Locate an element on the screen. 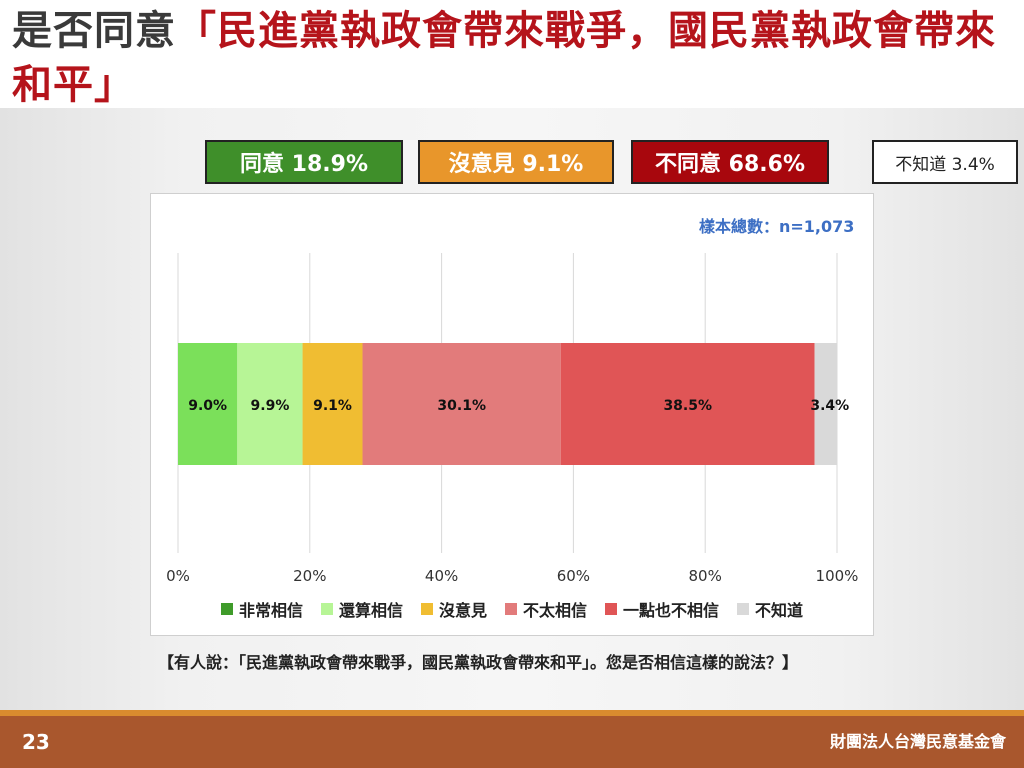  summary-disagree-box: 不同意 68.6% is located at coordinates (730, 162).